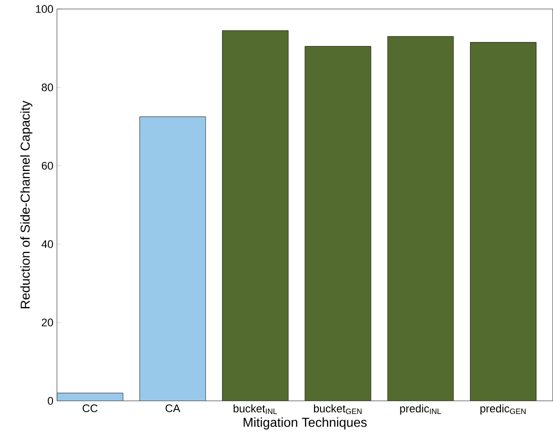 The image size is (553, 445). What do you see at coordinates (90, 408) in the screenshot?
I see `x-tick-label: CC` at bounding box center [90, 408].